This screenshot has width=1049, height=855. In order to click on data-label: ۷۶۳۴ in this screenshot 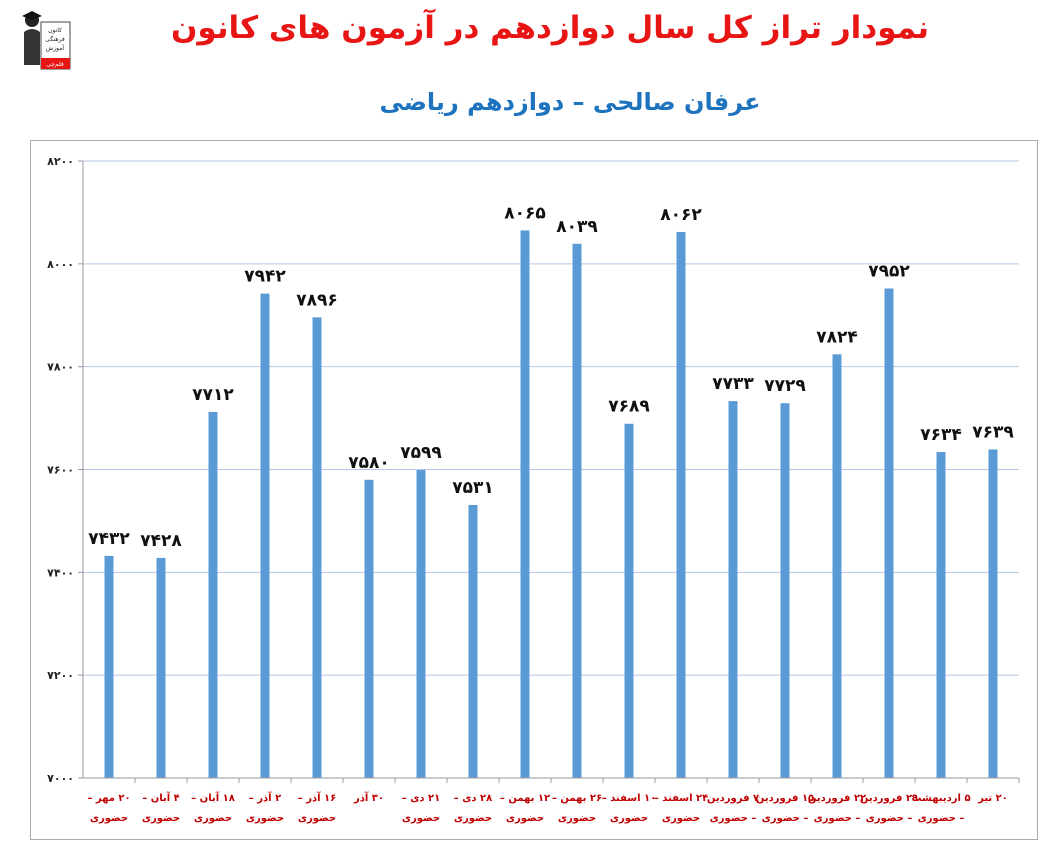, I will do `click(941, 435)`.